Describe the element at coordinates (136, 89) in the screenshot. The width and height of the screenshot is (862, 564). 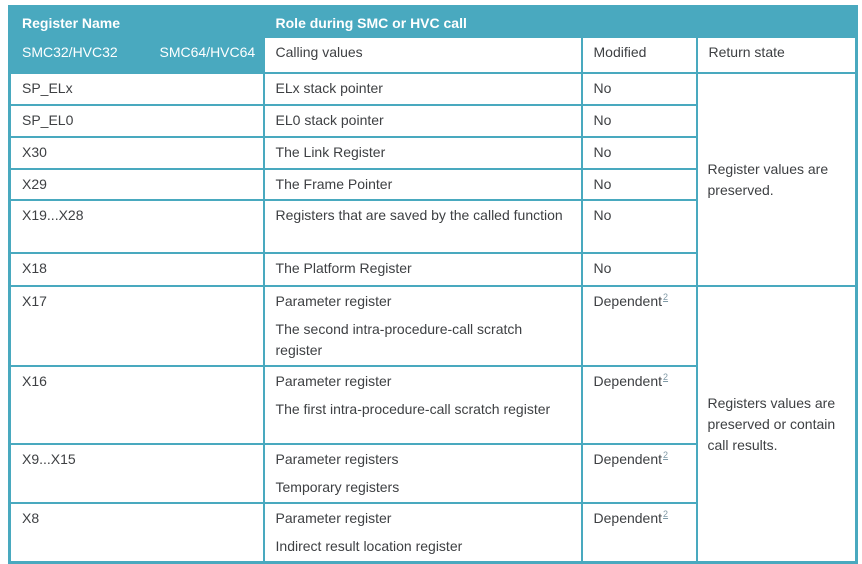
I see `register-name-cell: SP_ELx` at that location.